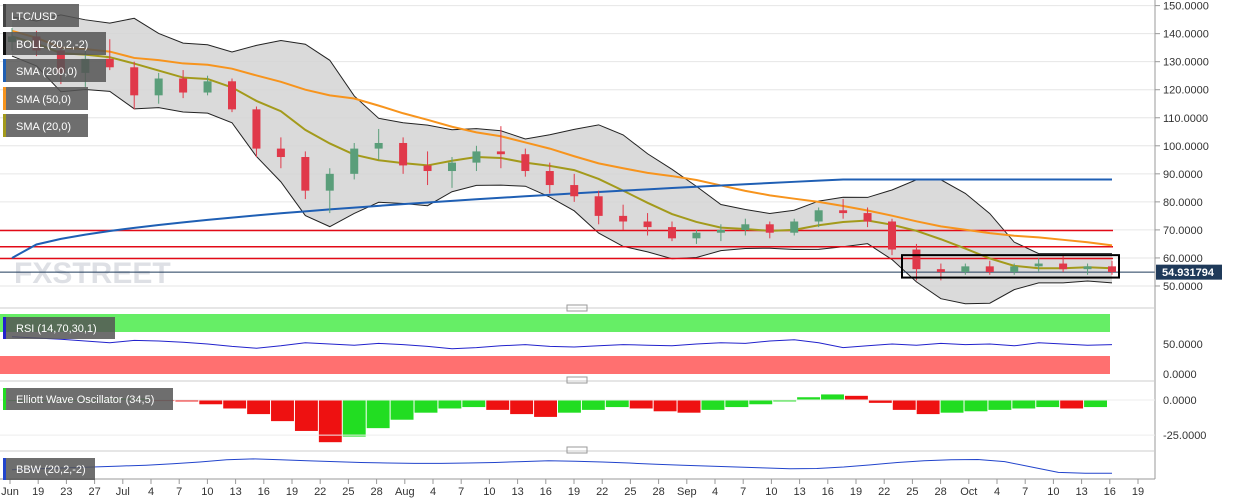 The image size is (1244, 501). What do you see at coordinates (43, 100) in the screenshot?
I see `legend-sma50: SMA (50,0)` at bounding box center [43, 100].